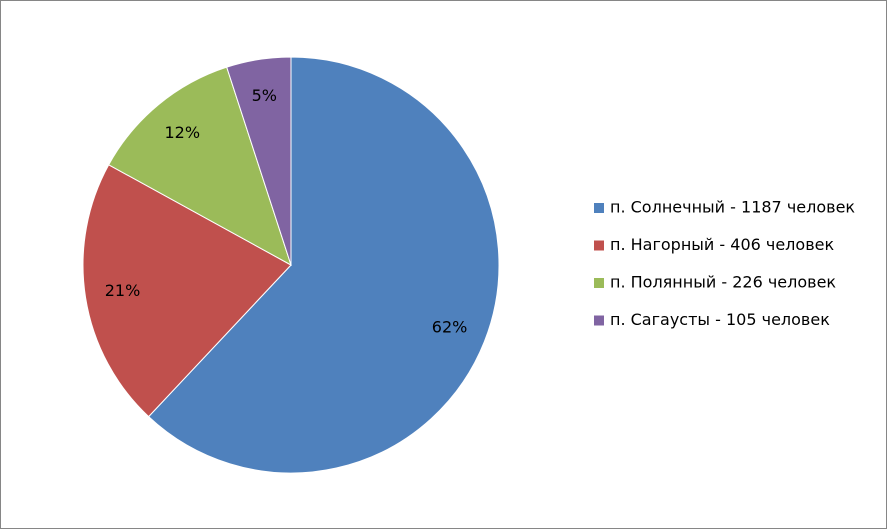 The height and width of the screenshot is (529, 887). What do you see at coordinates (723, 282) in the screenshot?
I see `legend-label: п. Полянный - 226 человек` at bounding box center [723, 282].